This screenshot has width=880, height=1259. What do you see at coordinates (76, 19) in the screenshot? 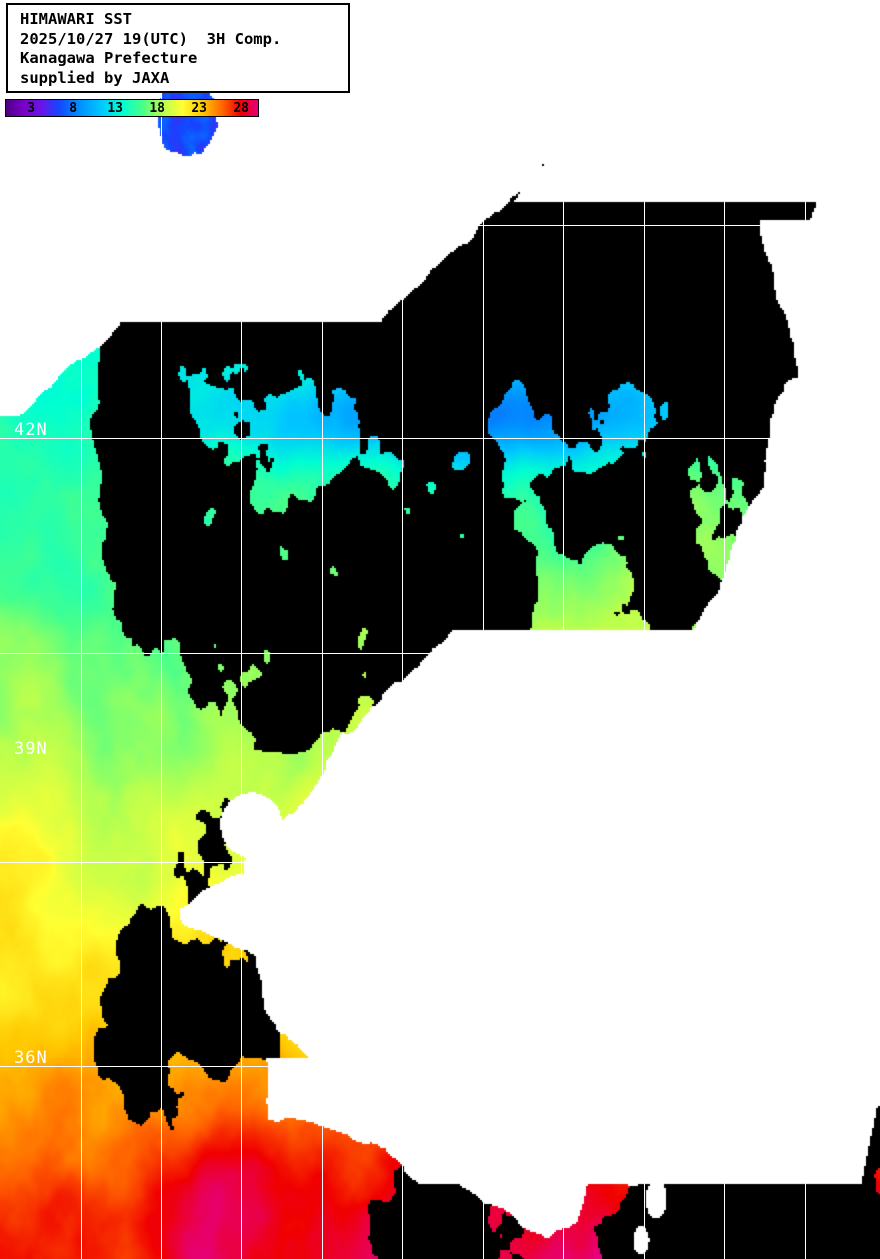
I see `title-line-product: HIMAWARI SST` at bounding box center [76, 19].